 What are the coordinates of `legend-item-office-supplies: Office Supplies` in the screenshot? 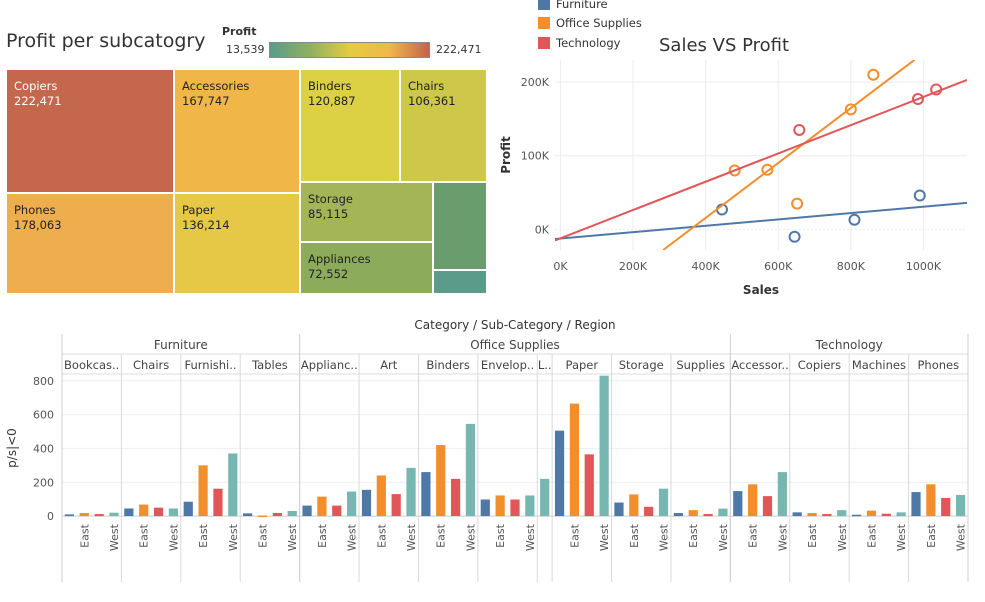 It's located at (590, 23).